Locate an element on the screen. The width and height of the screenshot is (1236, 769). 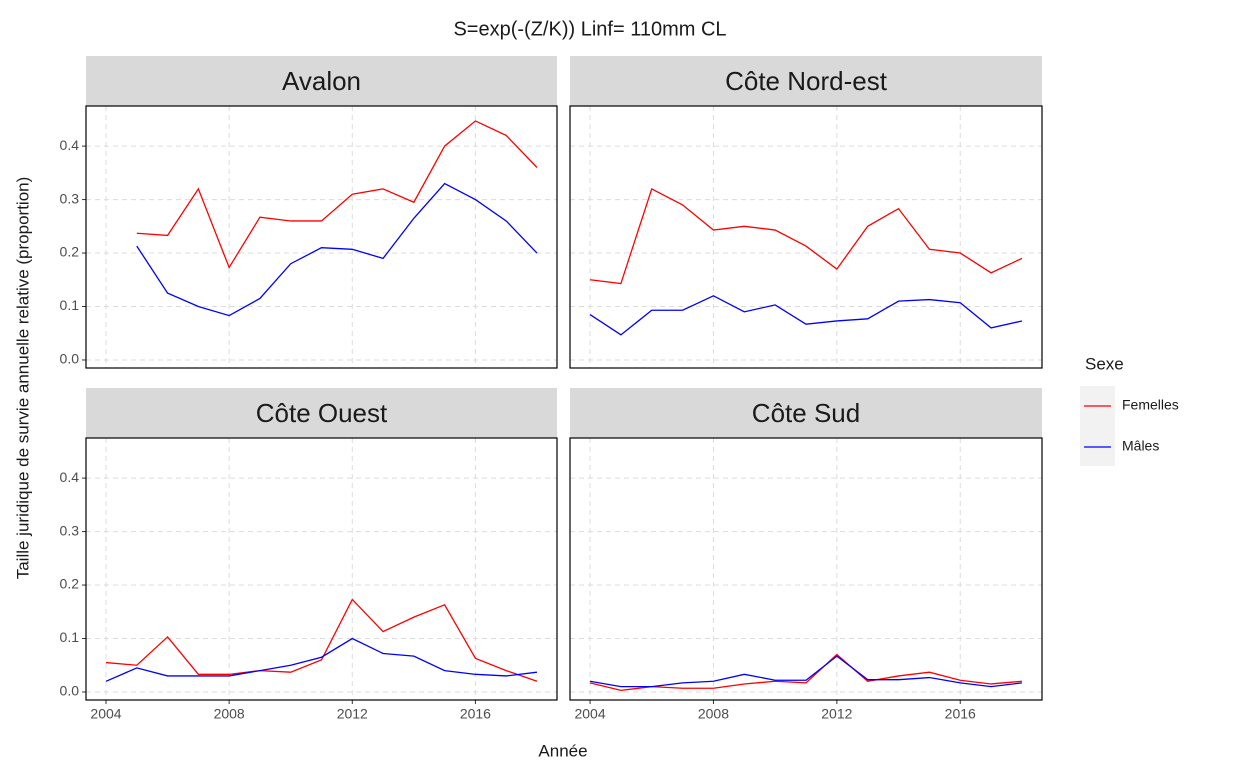
x-axis-title: Année is located at coordinates (562, 750).